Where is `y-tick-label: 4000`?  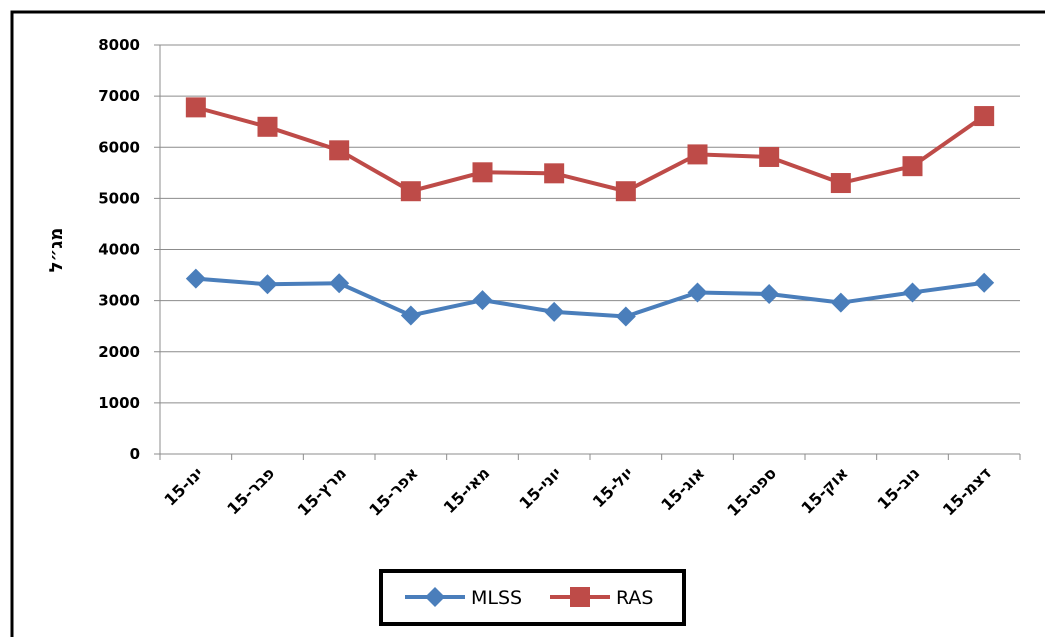 y-tick-label: 4000 is located at coordinates (119, 250).